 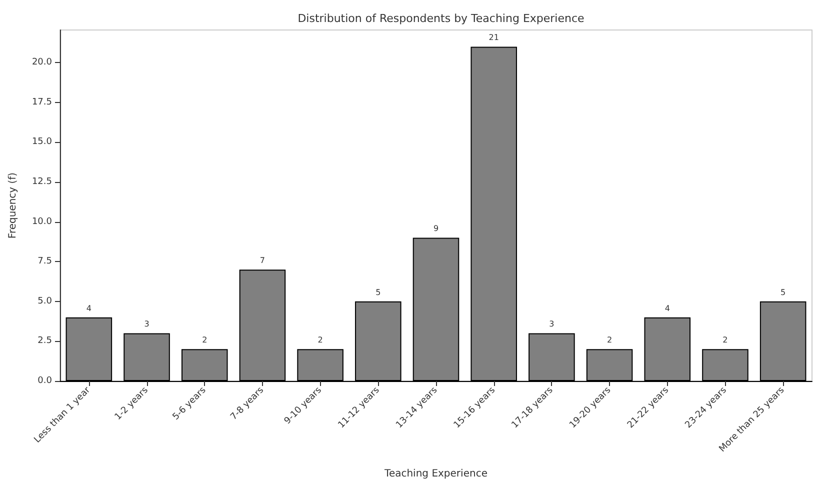 What do you see at coordinates (42, 142) in the screenshot?
I see `y-tick-label: 15.0` at bounding box center [42, 142].